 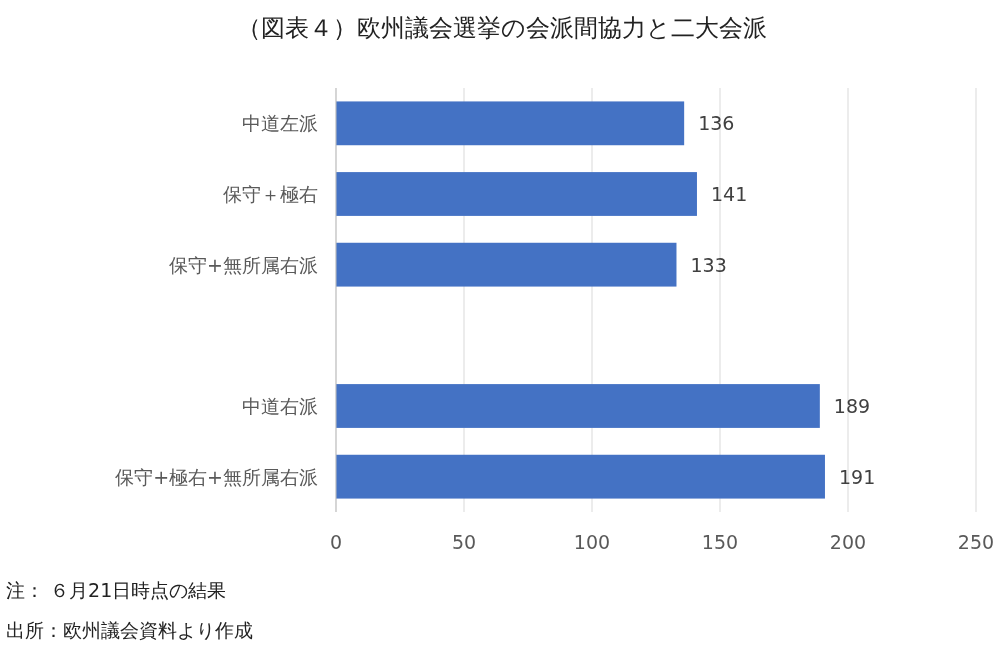 I want to click on text: 注： ６月21日時点の結果, so click(x=116, y=590).